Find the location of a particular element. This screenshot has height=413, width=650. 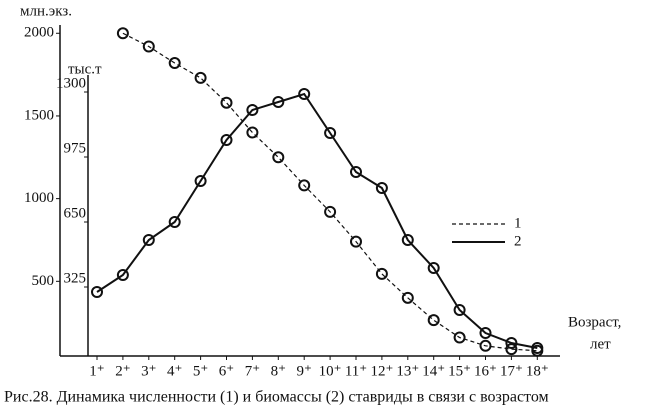

x-tick-label: 7⁺ is located at coordinates (252, 371).